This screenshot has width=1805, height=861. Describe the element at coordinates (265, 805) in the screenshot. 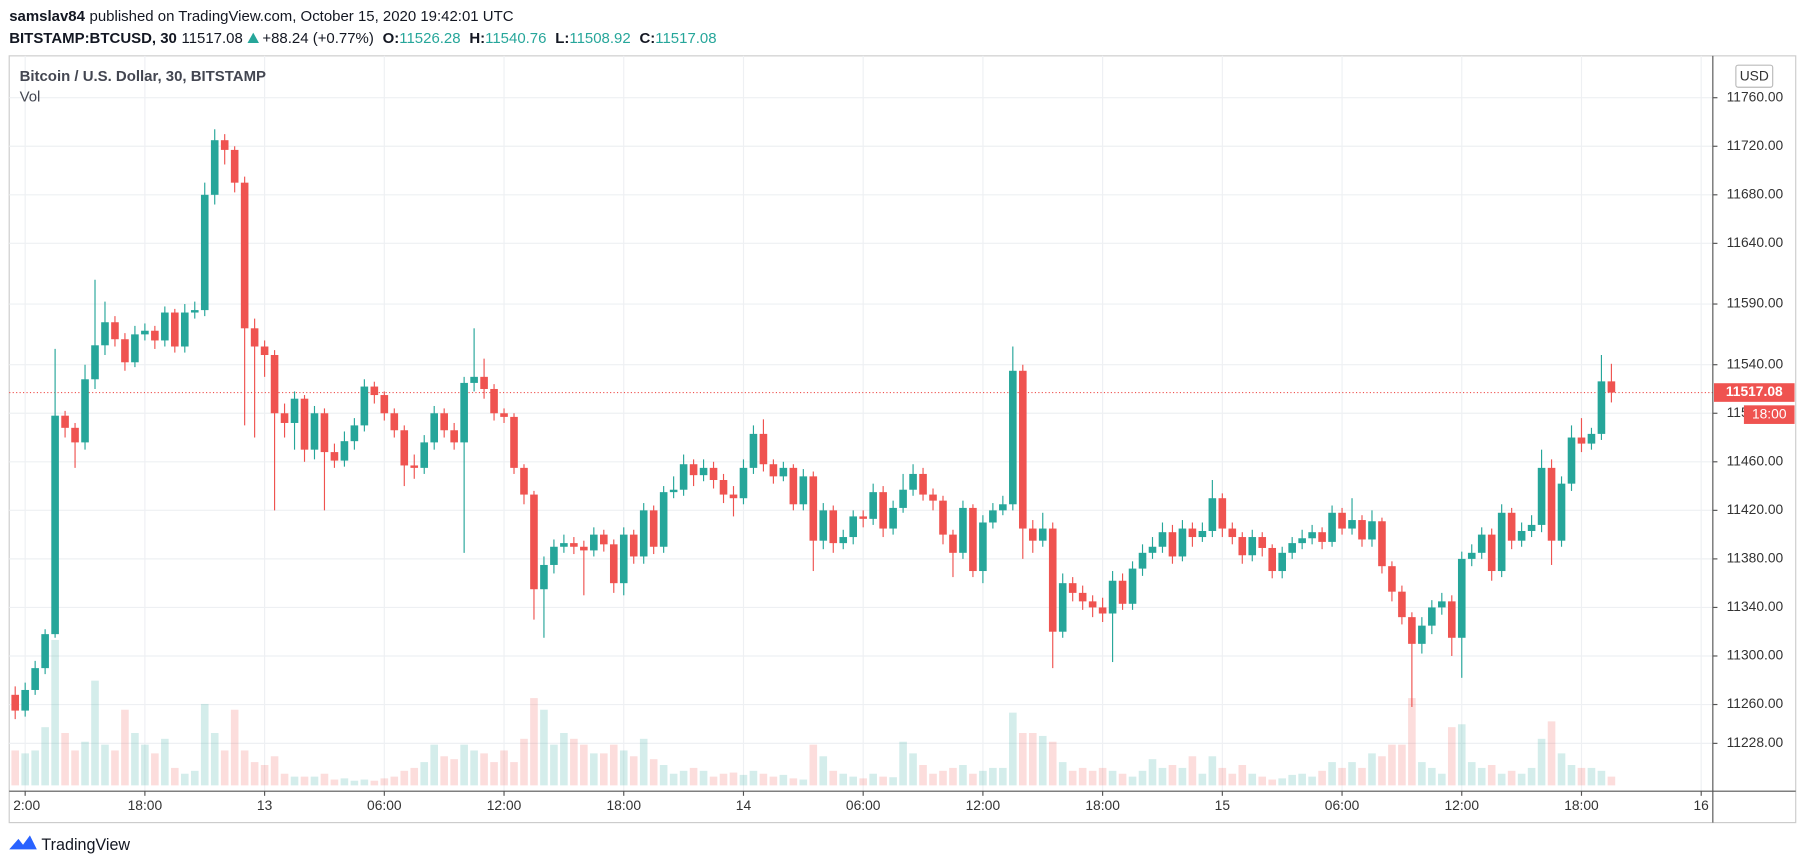

I see `x-tick-label: 13` at that location.